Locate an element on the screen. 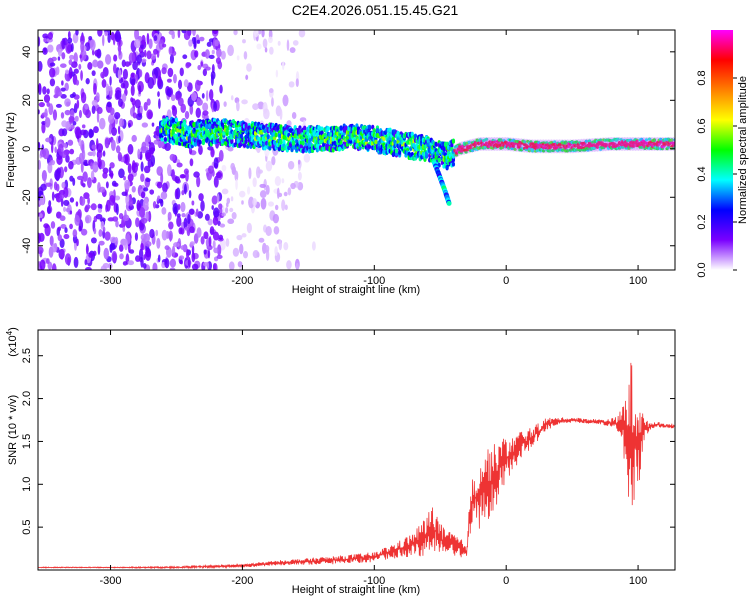  y-tick-label: 20 is located at coordinates (27, 100).